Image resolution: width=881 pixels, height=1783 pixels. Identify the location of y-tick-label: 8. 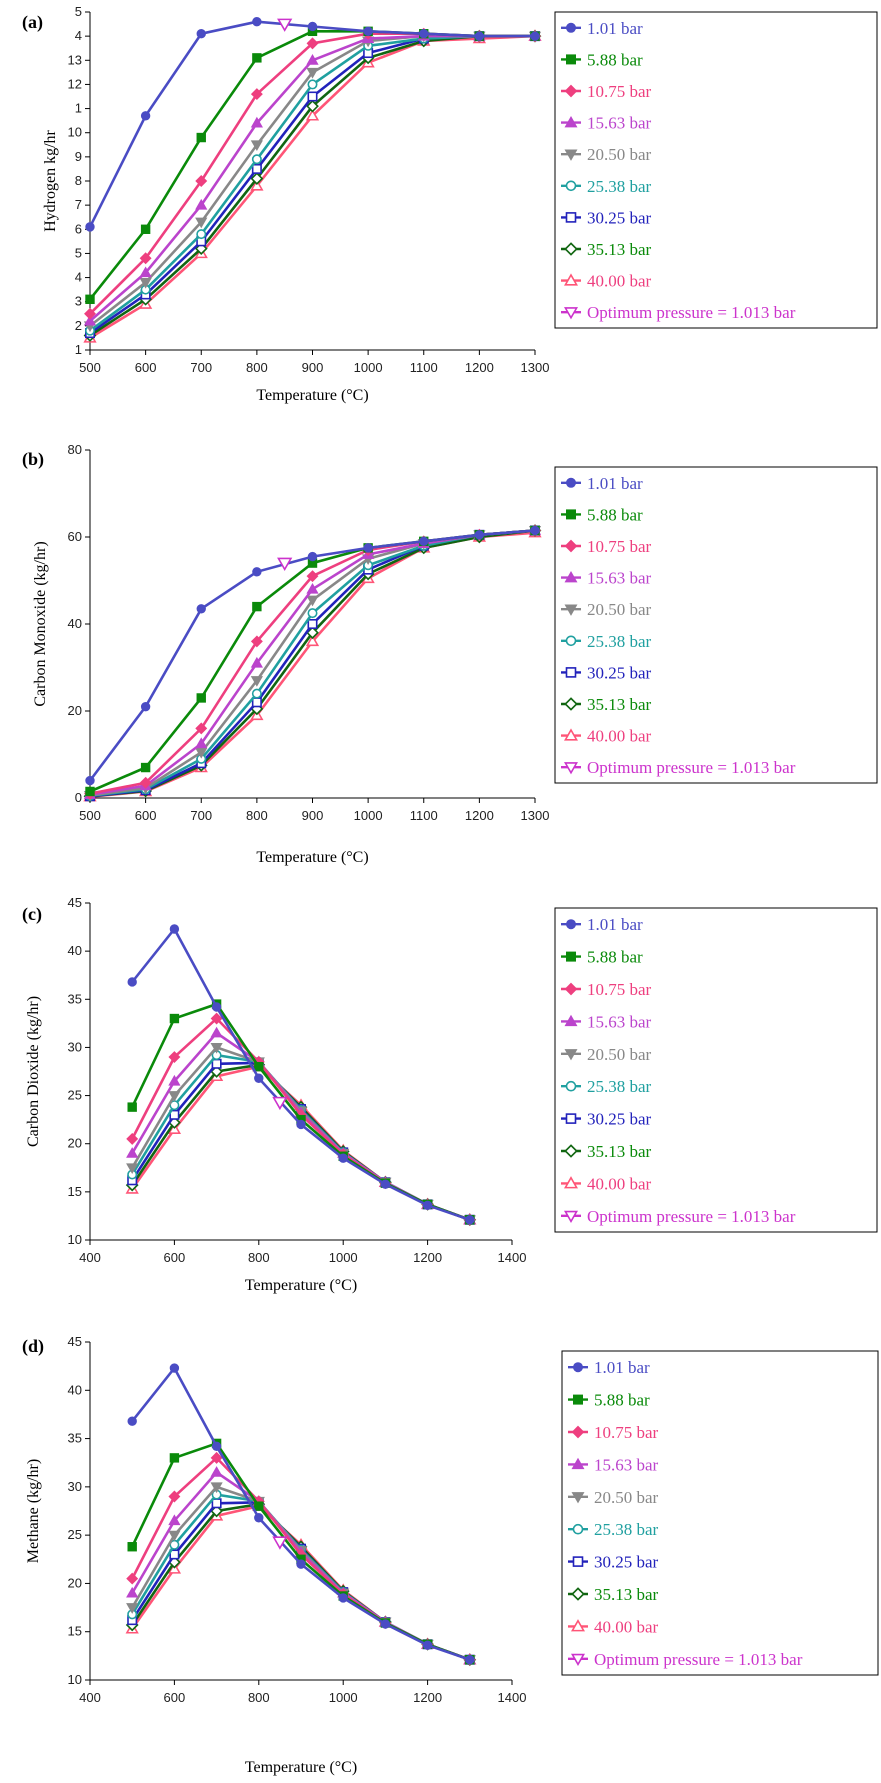
(78, 180).